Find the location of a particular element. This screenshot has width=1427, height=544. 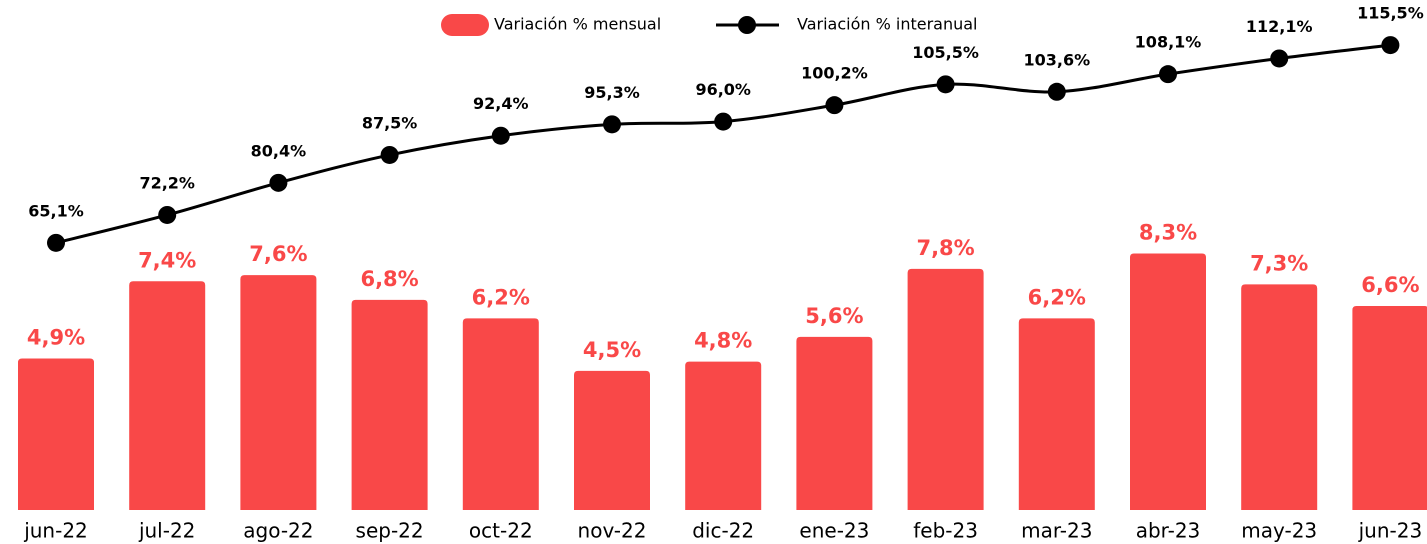

x-tick-label: nov-22 is located at coordinates (612, 531).